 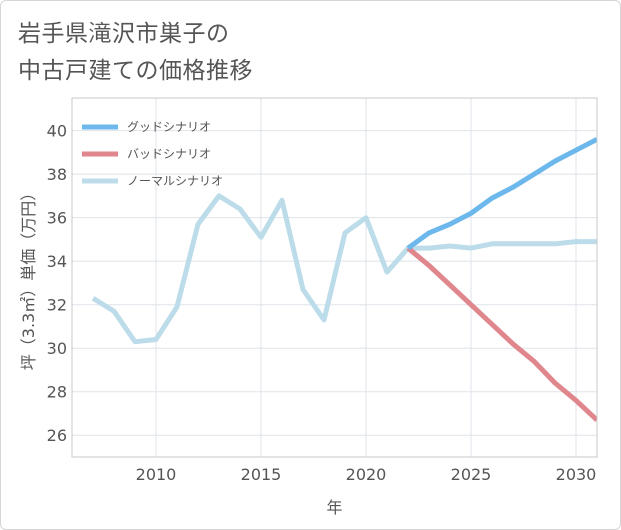 I want to click on x-tick-label: 2020, so click(x=366, y=474).